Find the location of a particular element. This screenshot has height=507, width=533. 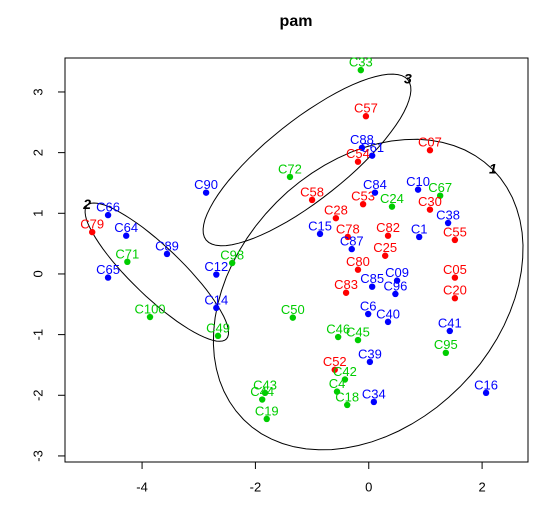

point-label: C45 is located at coordinates (358, 332).